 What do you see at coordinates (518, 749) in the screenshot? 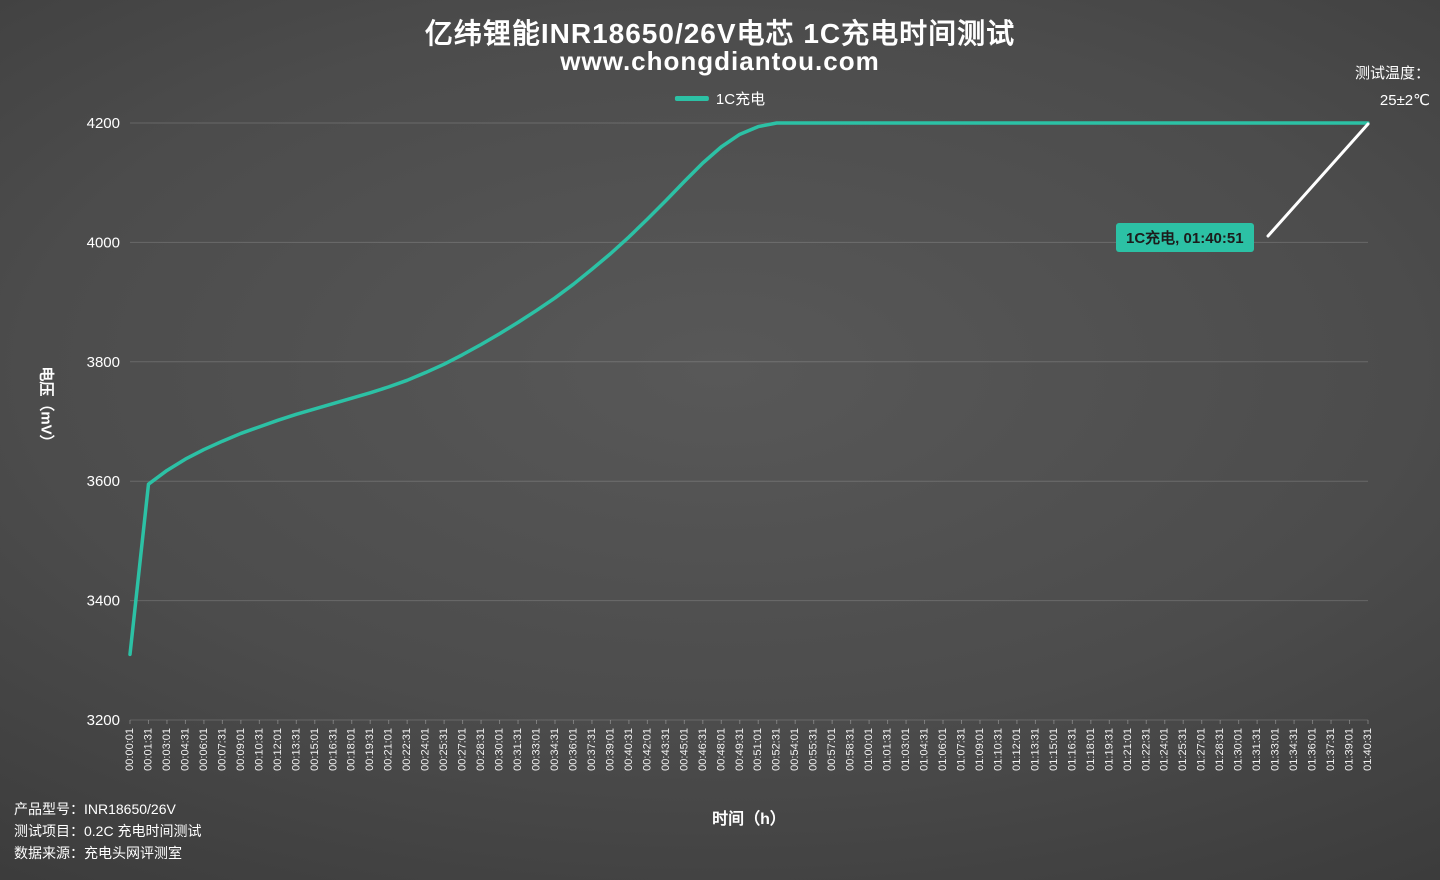
I see `x-tick-label: 00:31:31` at bounding box center [518, 749].